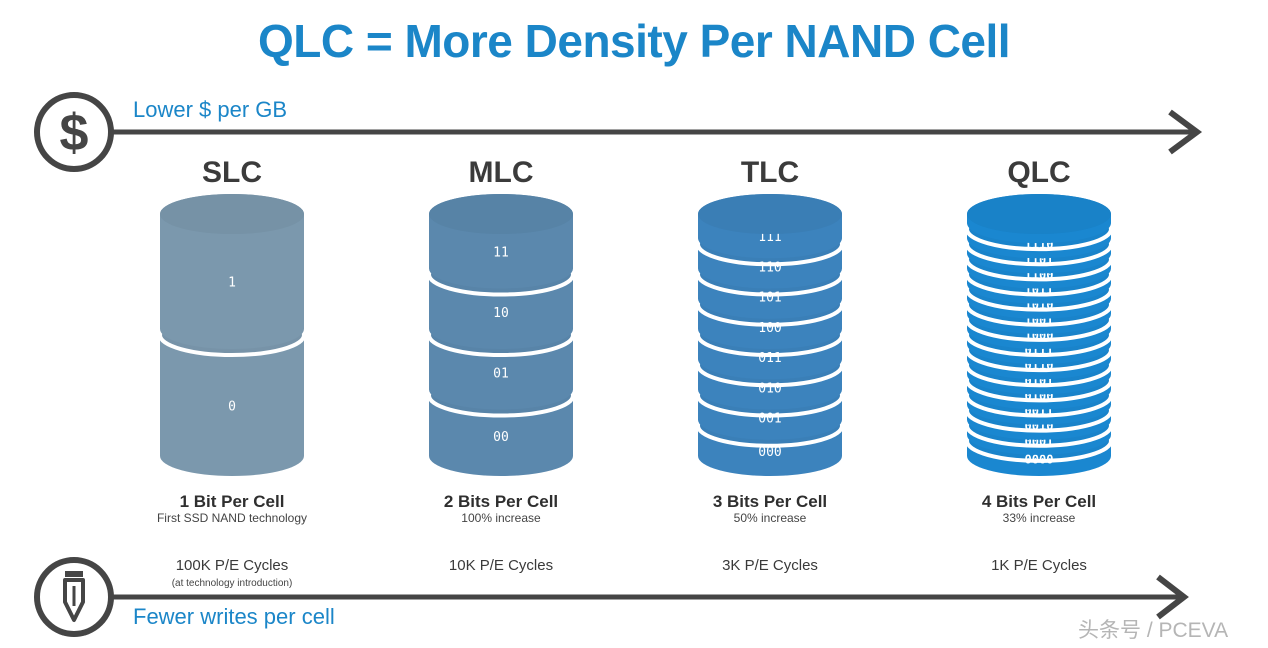  Describe the element at coordinates (1039, 459) in the screenshot. I see `qlc-value-label: 0000` at that location.